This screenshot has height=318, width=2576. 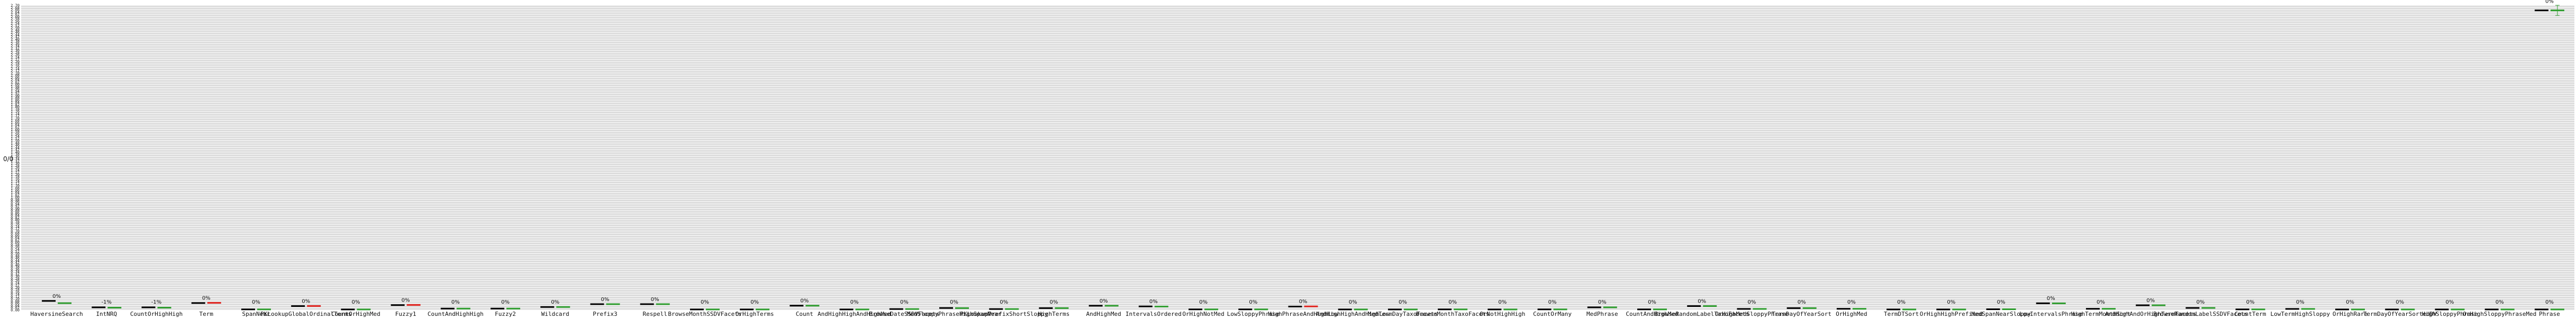 What do you see at coordinates (2250, 314) in the screenshot?
I see `x-tick-label: CountTerm` at bounding box center [2250, 314].